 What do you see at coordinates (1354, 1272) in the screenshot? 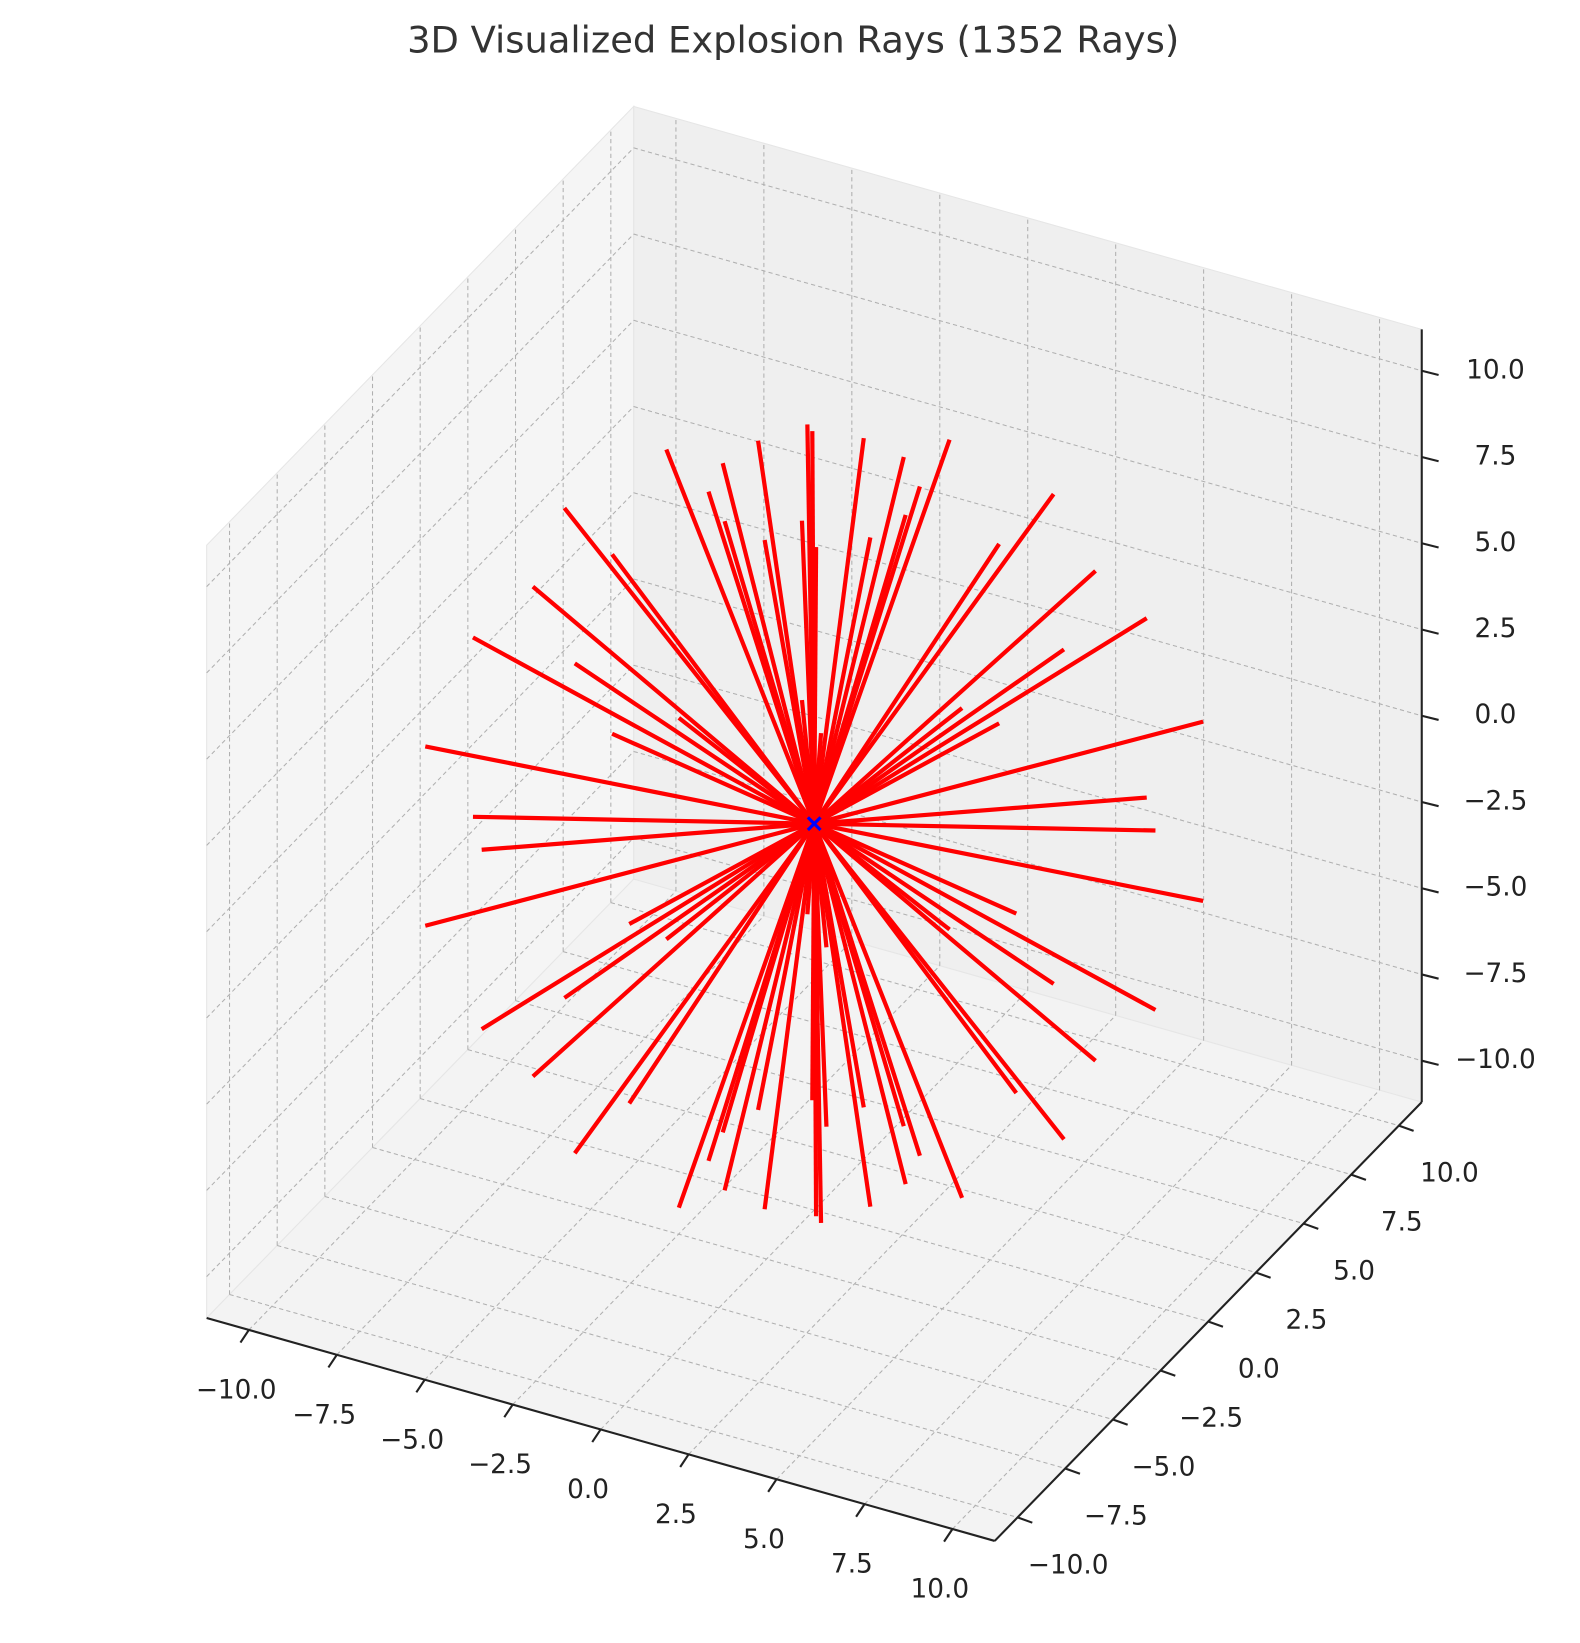
I see `y-tick-label: 5.0` at bounding box center [1354, 1272].